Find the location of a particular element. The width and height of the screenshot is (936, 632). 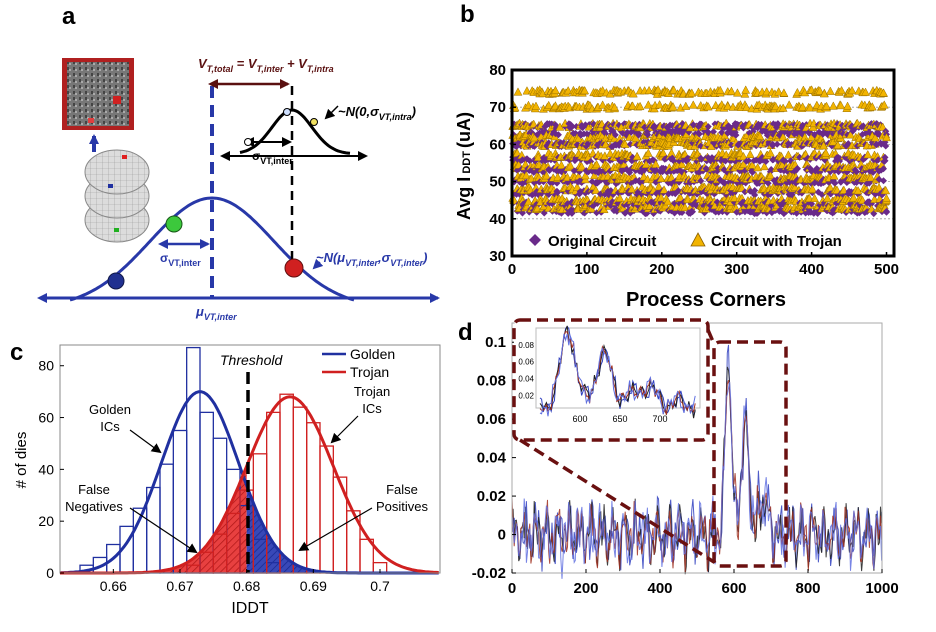

intra-dist-label: ~N(0,σVT,intra) is located at coordinates (377, 113).